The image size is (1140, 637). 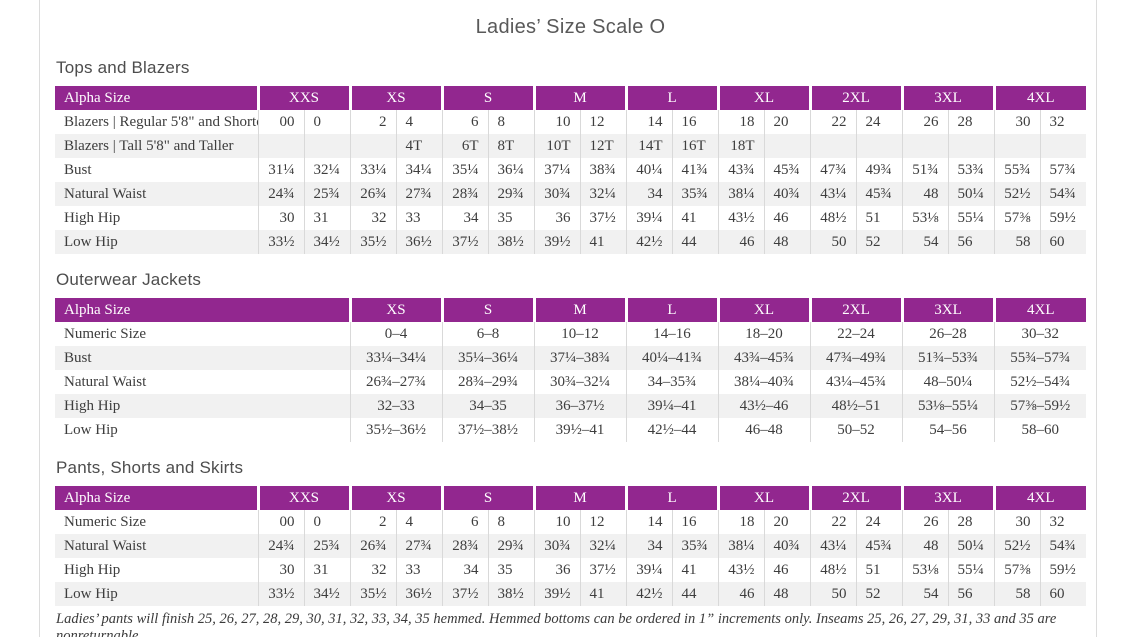 What do you see at coordinates (787, 570) in the screenshot?
I see `size-cell: 46` at bounding box center [787, 570].